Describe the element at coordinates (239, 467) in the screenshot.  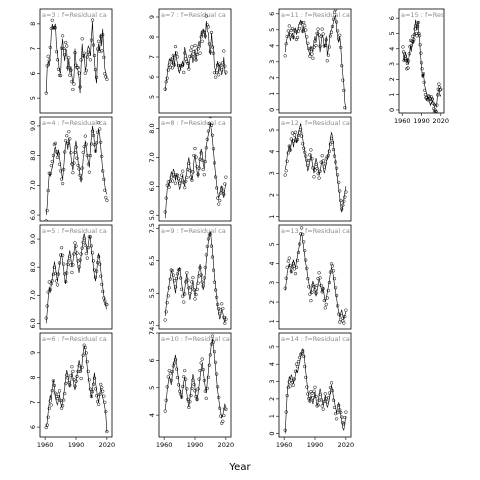
I see `x-axis-label: Year` at that location.